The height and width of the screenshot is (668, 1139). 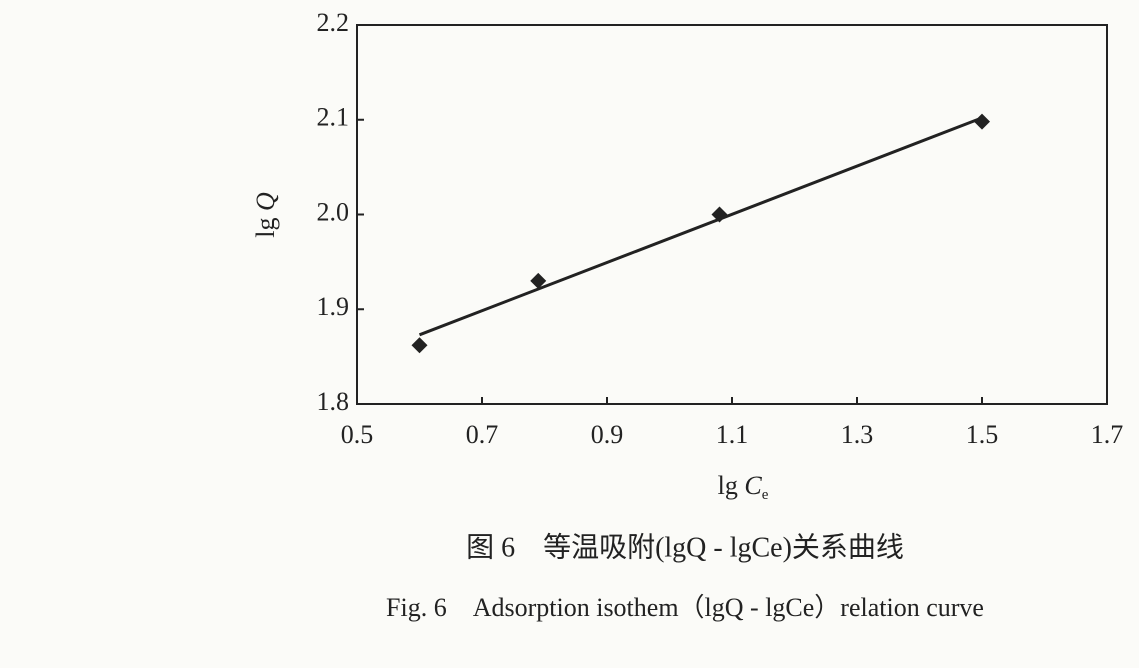 I want to click on x-tick-label: 1.1, so click(x=732, y=434).